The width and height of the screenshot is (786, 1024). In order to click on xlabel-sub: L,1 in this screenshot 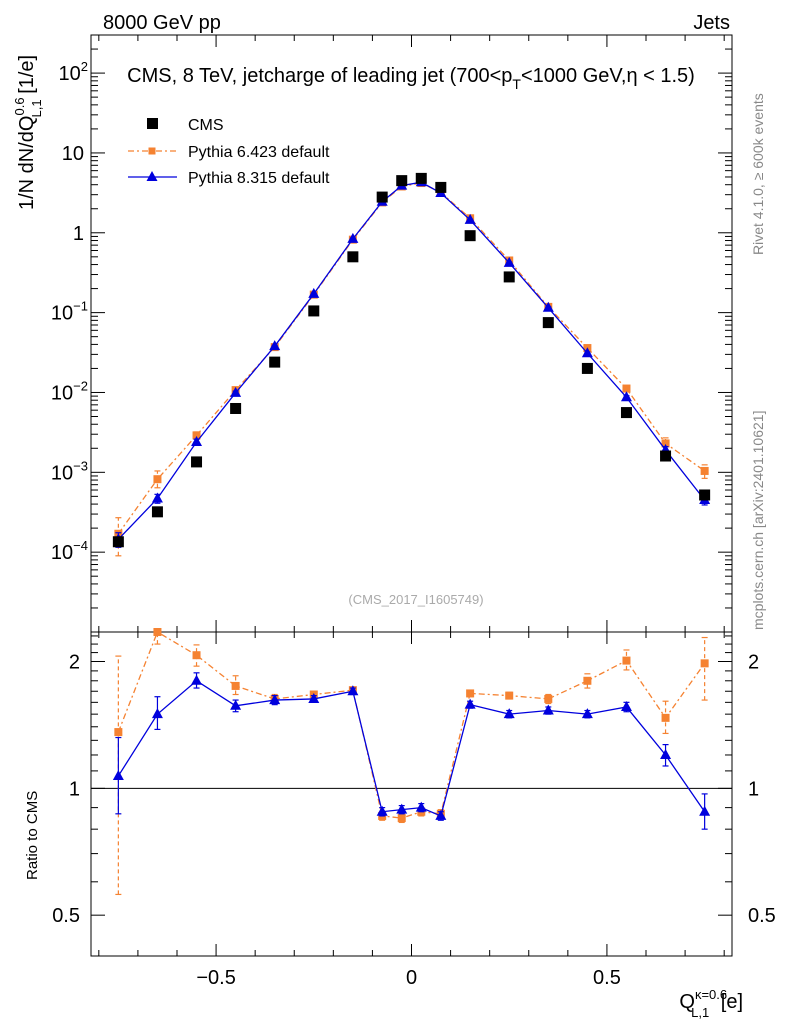, I will do `click(700, 1012)`.